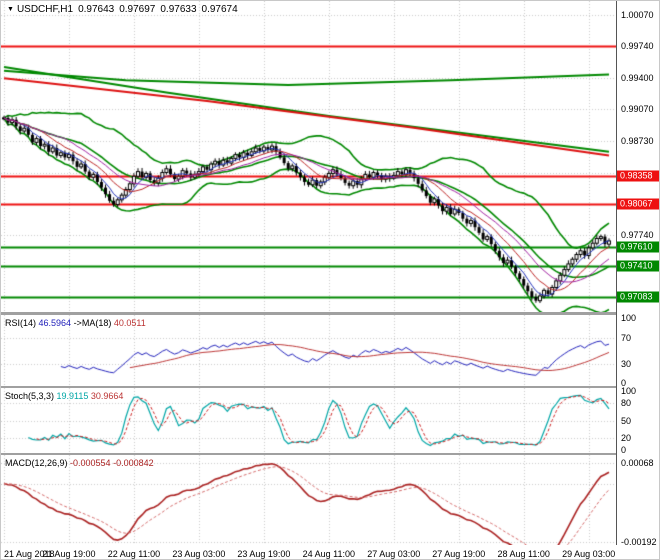  I want to click on price-level-badge: 0.97083, so click(638, 297).